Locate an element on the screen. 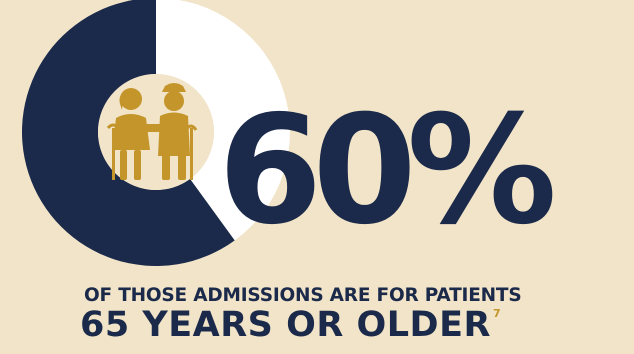 This screenshot has height=354, width=634. subtitle-line: OF THOSE ADMISSIONS ARE FOR PATIENTS is located at coordinates (340, 295).